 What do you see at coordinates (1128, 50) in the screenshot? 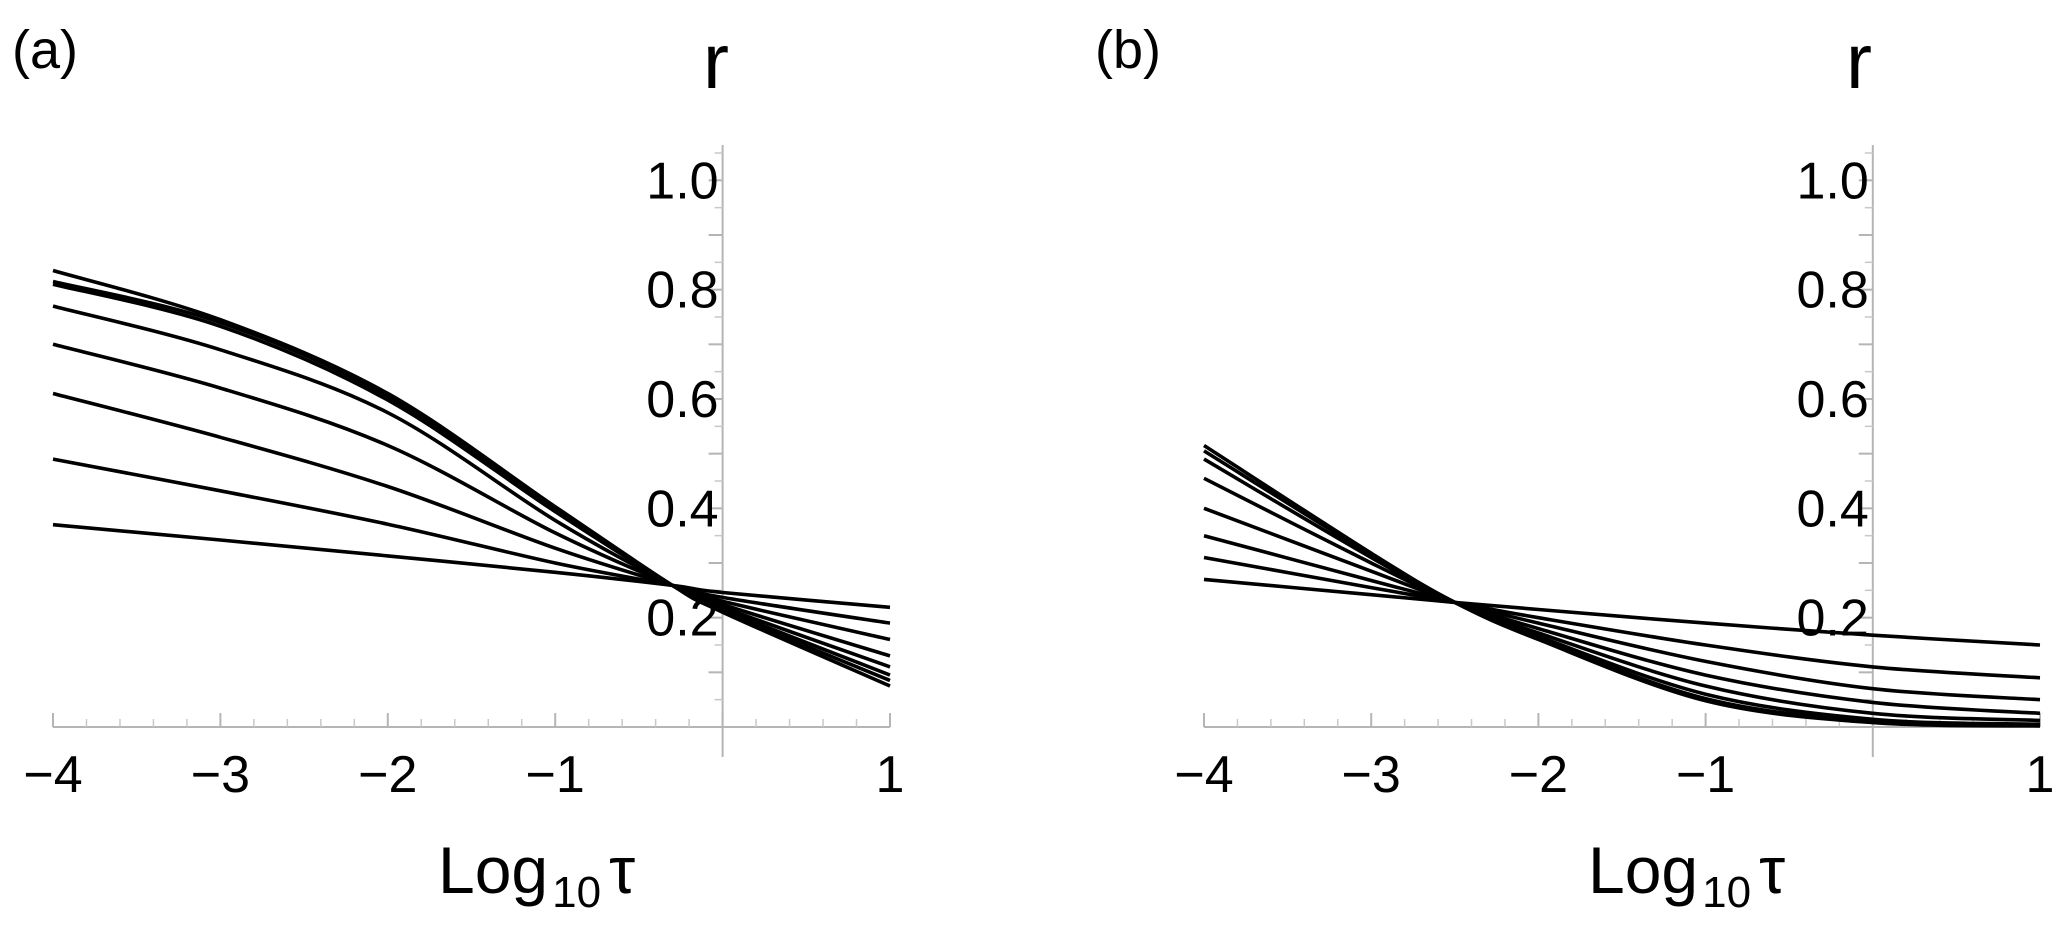
I see `panel-label: (b)` at bounding box center [1128, 50].